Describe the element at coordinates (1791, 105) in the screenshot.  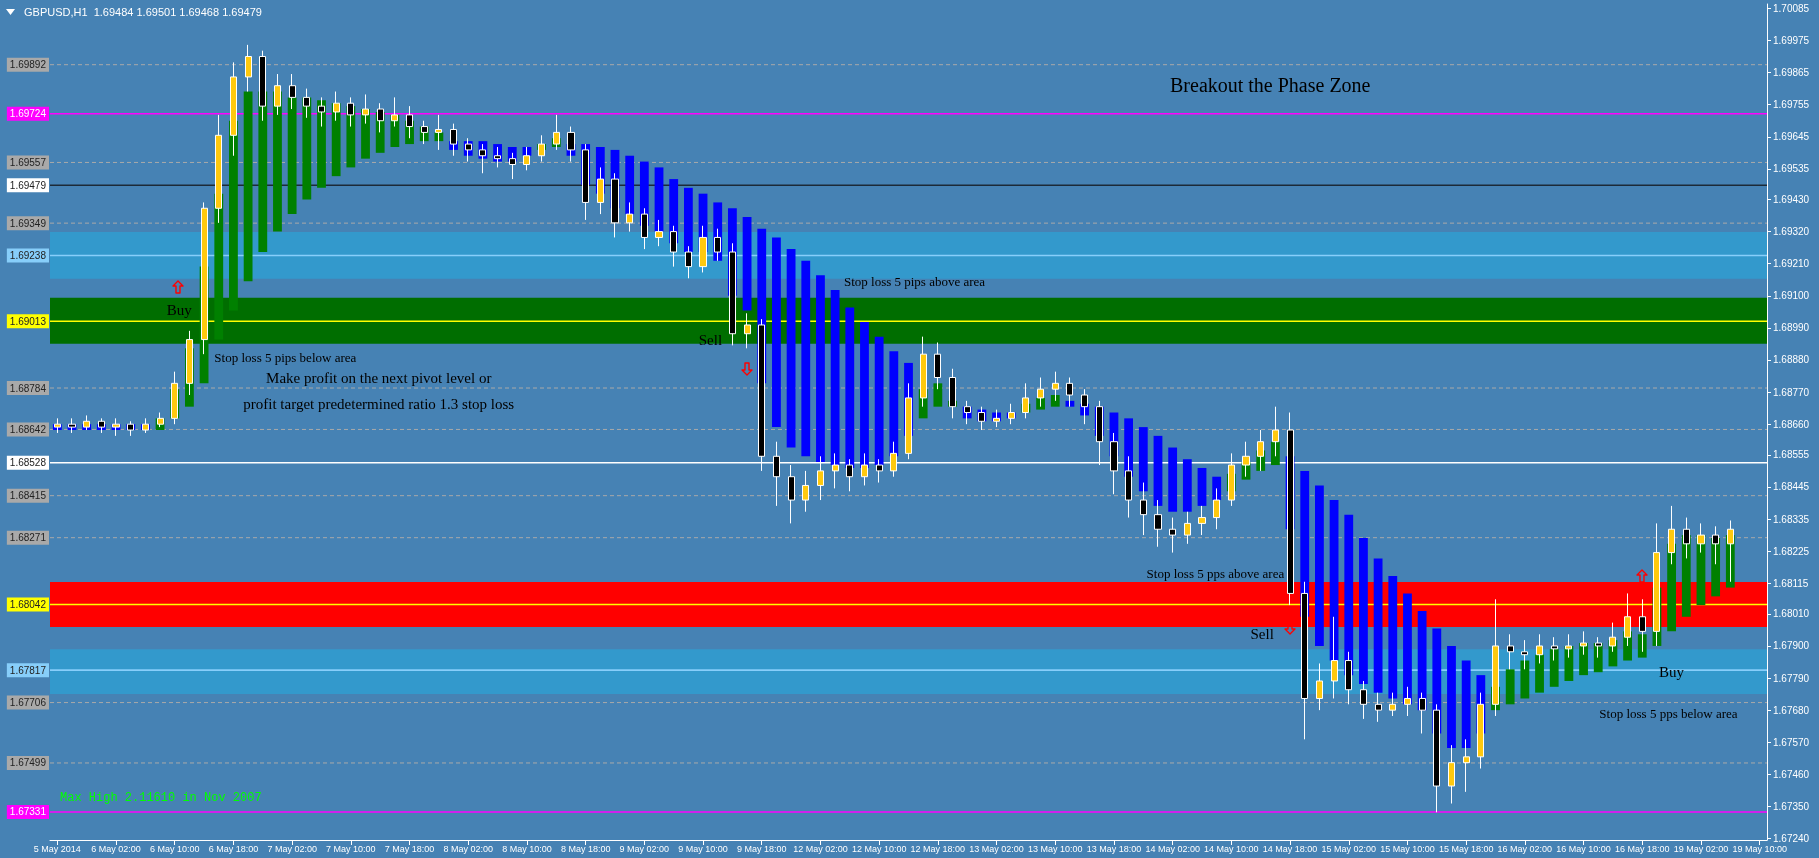
I see `y-tick-label: 1.69755` at that location.